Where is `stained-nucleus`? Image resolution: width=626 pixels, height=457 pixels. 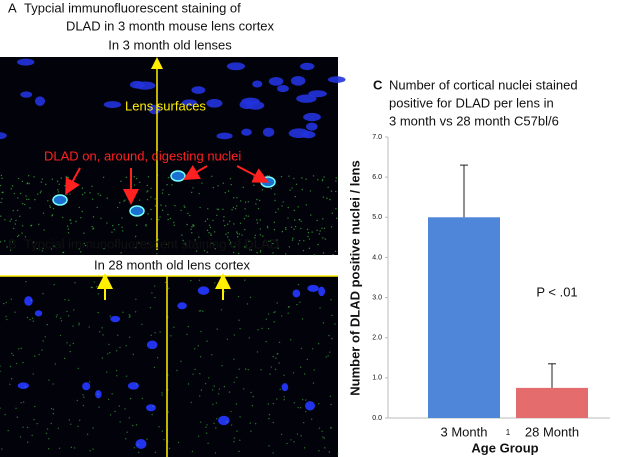
stained-nucleus is located at coordinates (178, 176).